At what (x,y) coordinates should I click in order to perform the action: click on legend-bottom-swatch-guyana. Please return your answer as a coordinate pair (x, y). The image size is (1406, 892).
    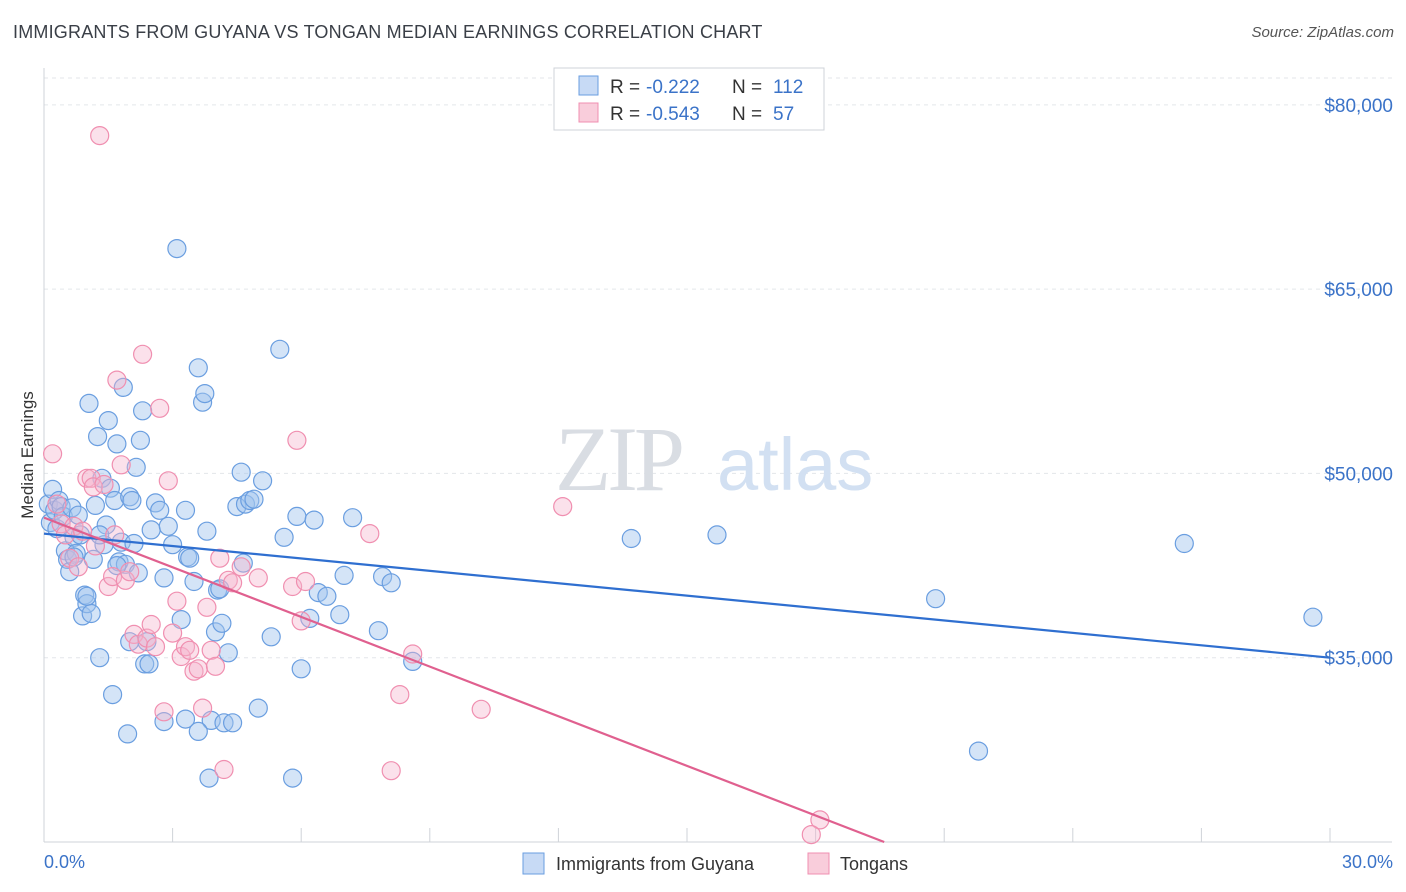
    Looking at the image, I should click on (533, 863).